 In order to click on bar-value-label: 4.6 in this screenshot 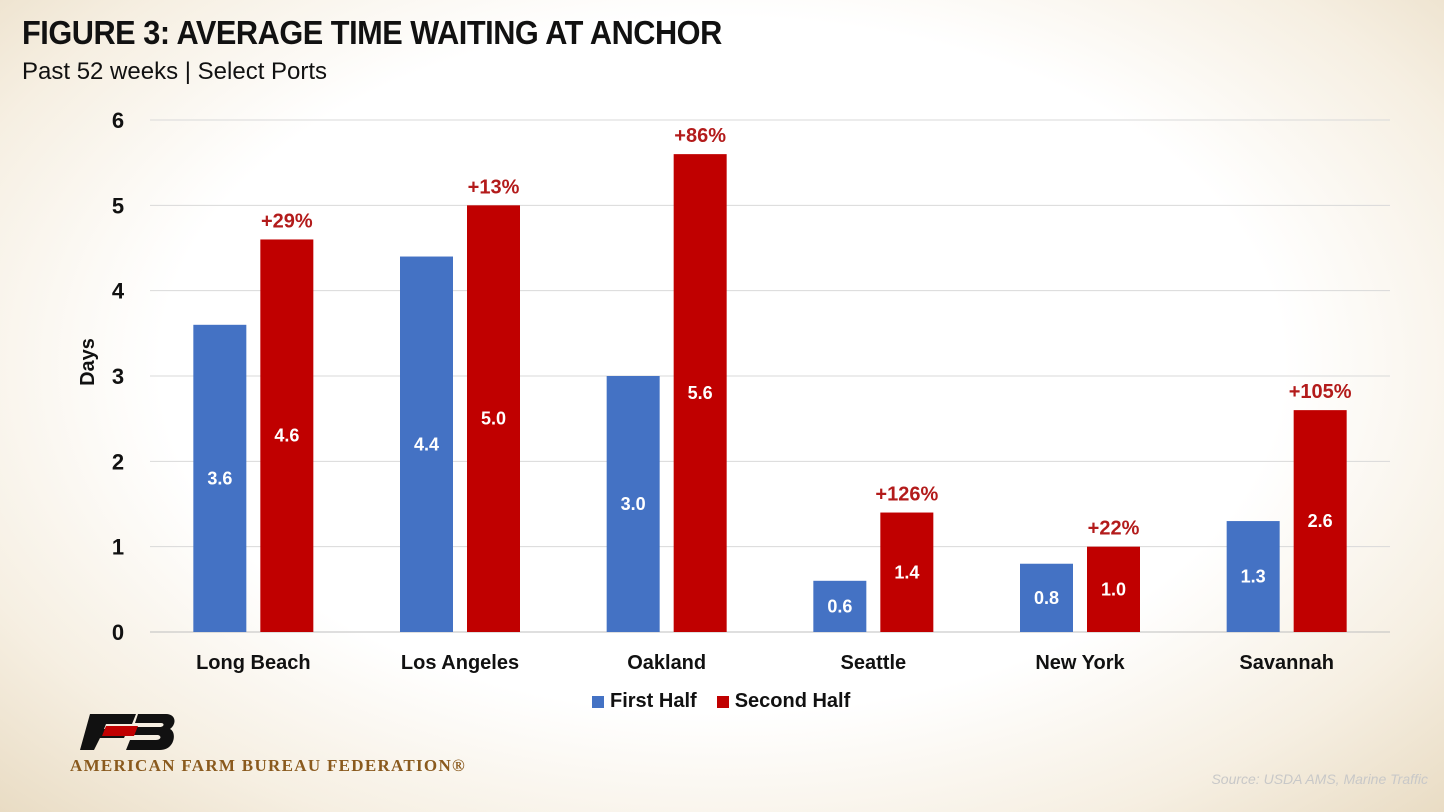, I will do `click(286, 436)`.